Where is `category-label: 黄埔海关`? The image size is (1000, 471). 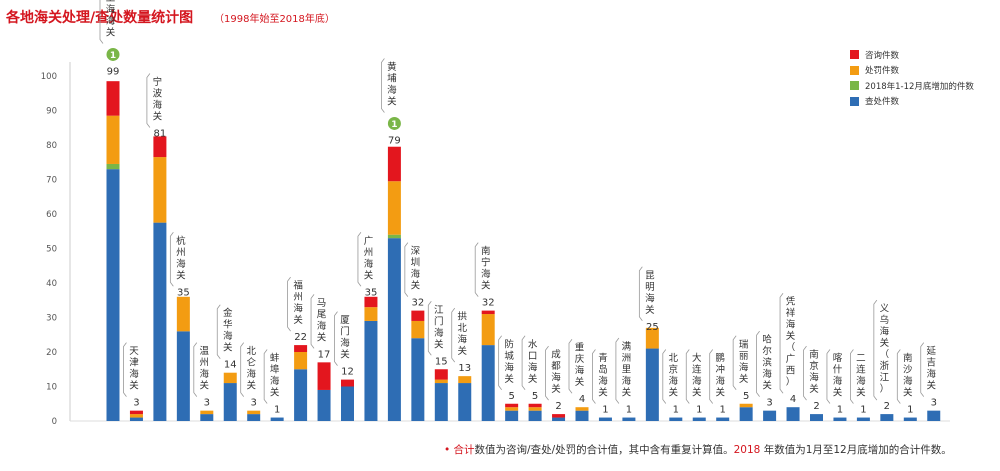
category-label: 黄埔海关 is located at coordinates (392, 84).